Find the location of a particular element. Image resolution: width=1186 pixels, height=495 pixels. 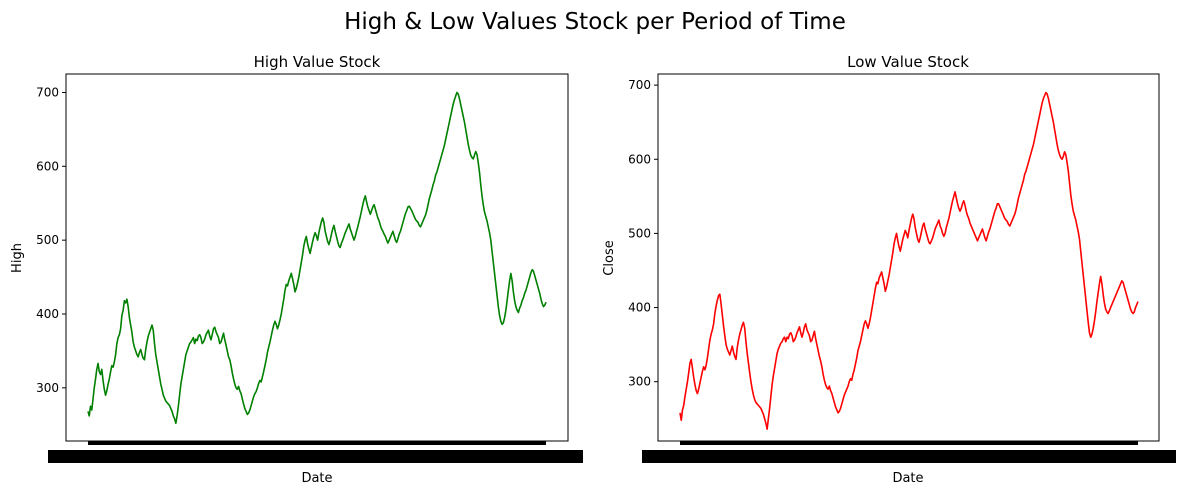

low-chart-ylabel: Close is located at coordinates (609, 257).